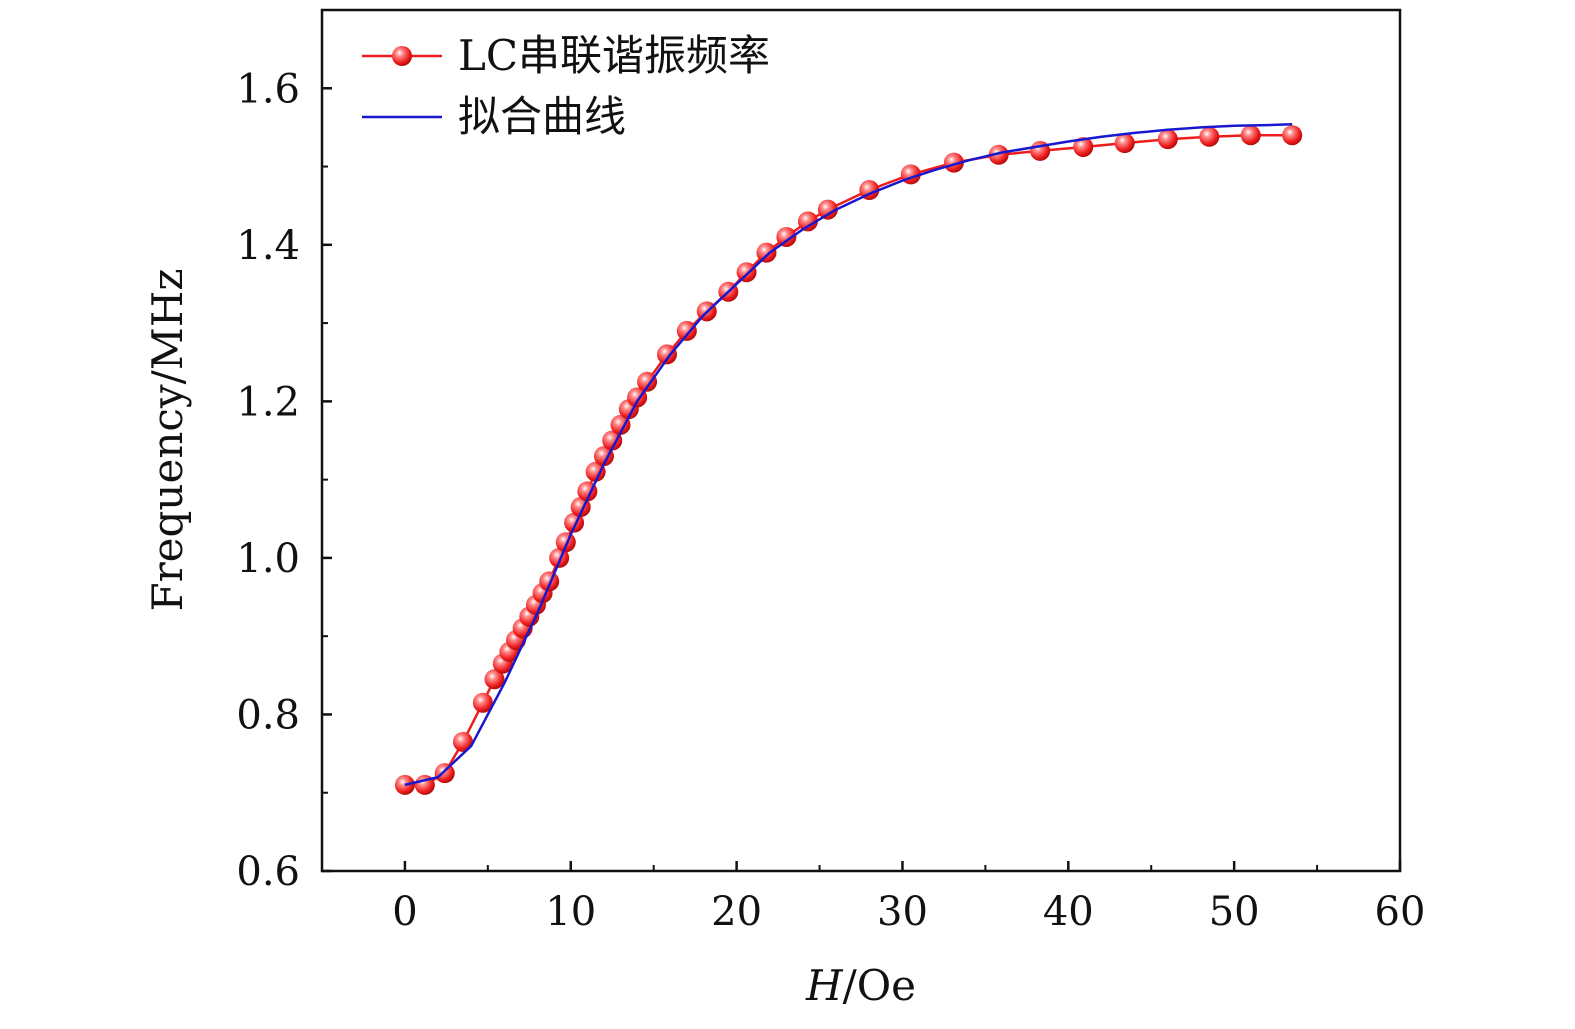 This screenshot has height=1029, width=1575. I want to click on x-tick-label: 0, so click(404, 912).